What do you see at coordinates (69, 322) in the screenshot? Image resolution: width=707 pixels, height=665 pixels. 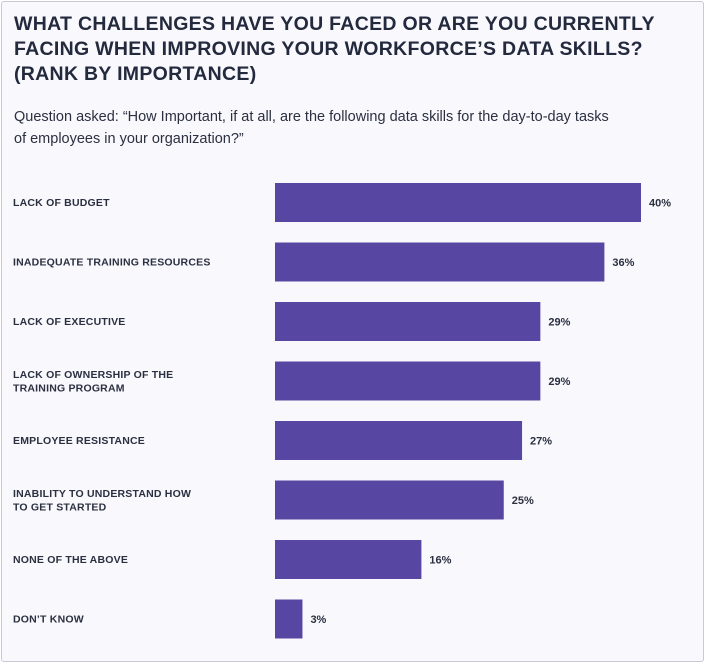 I see `category-label: LACK OF EXECUTIVE` at bounding box center [69, 322].